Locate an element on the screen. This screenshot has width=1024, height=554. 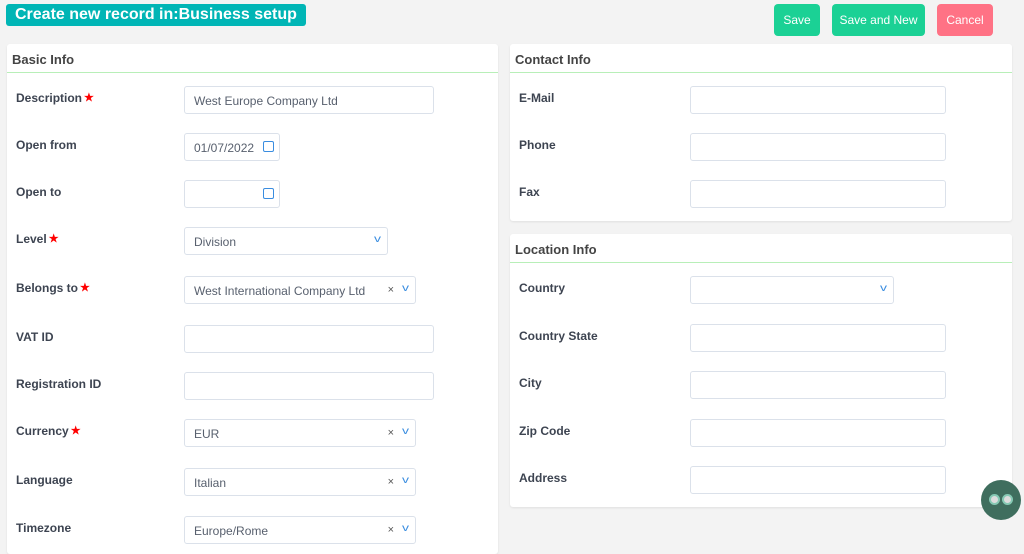
e-mail-input is located at coordinates (818, 100).